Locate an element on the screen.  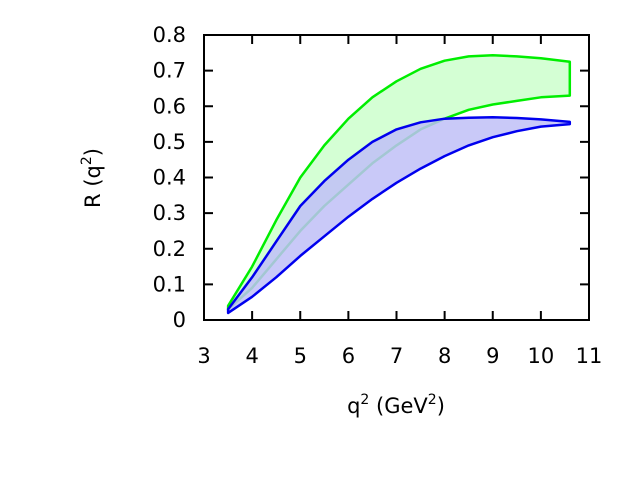
y-tick-label-0: 0 is located at coordinates (179, 320).